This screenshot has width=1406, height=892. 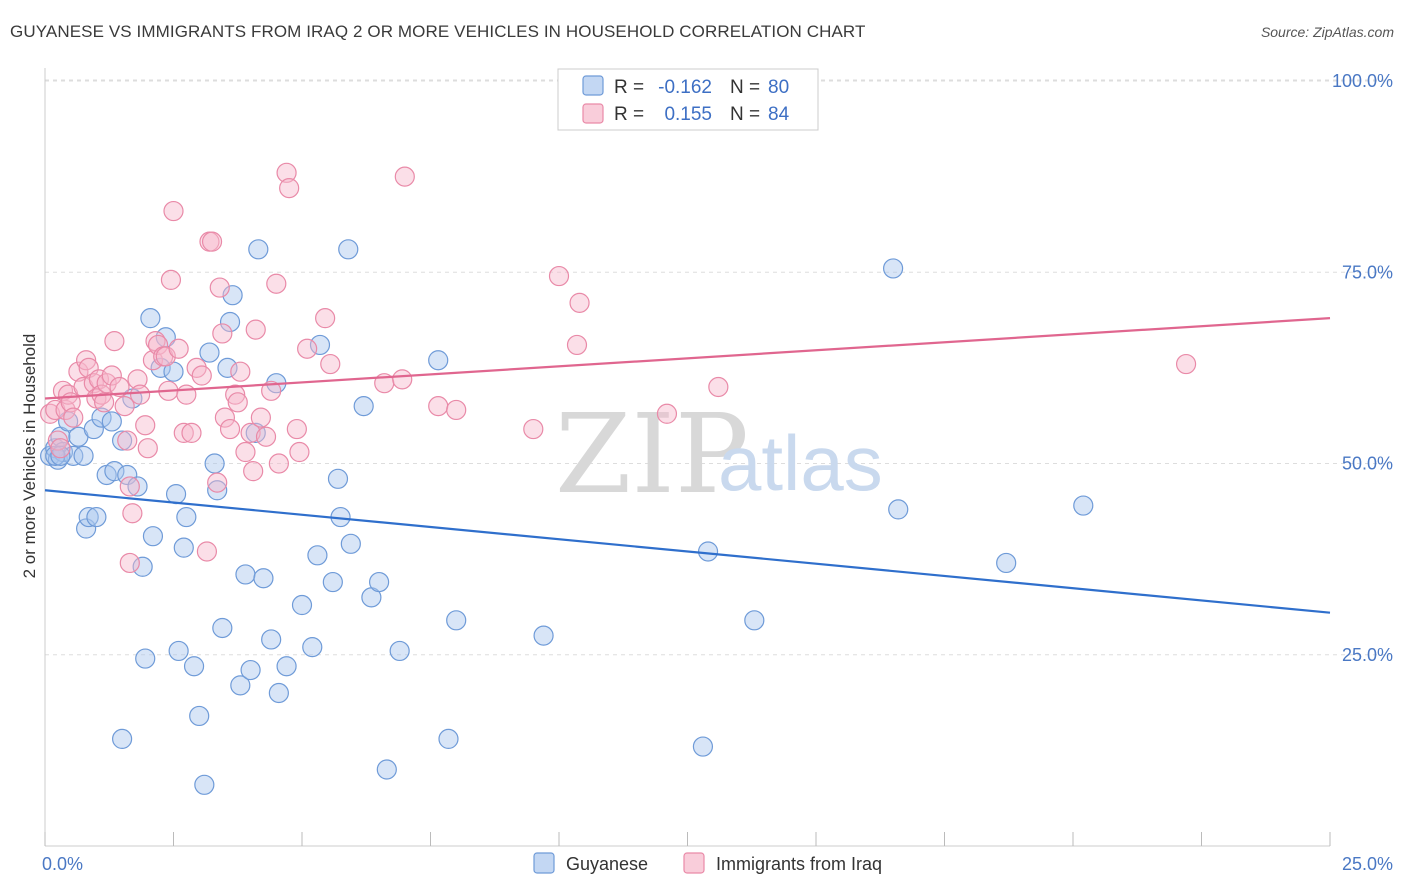 What do you see at coordinates (629, 114) in the screenshot?
I see `legend-r-label-iraq: R =` at bounding box center [629, 114].